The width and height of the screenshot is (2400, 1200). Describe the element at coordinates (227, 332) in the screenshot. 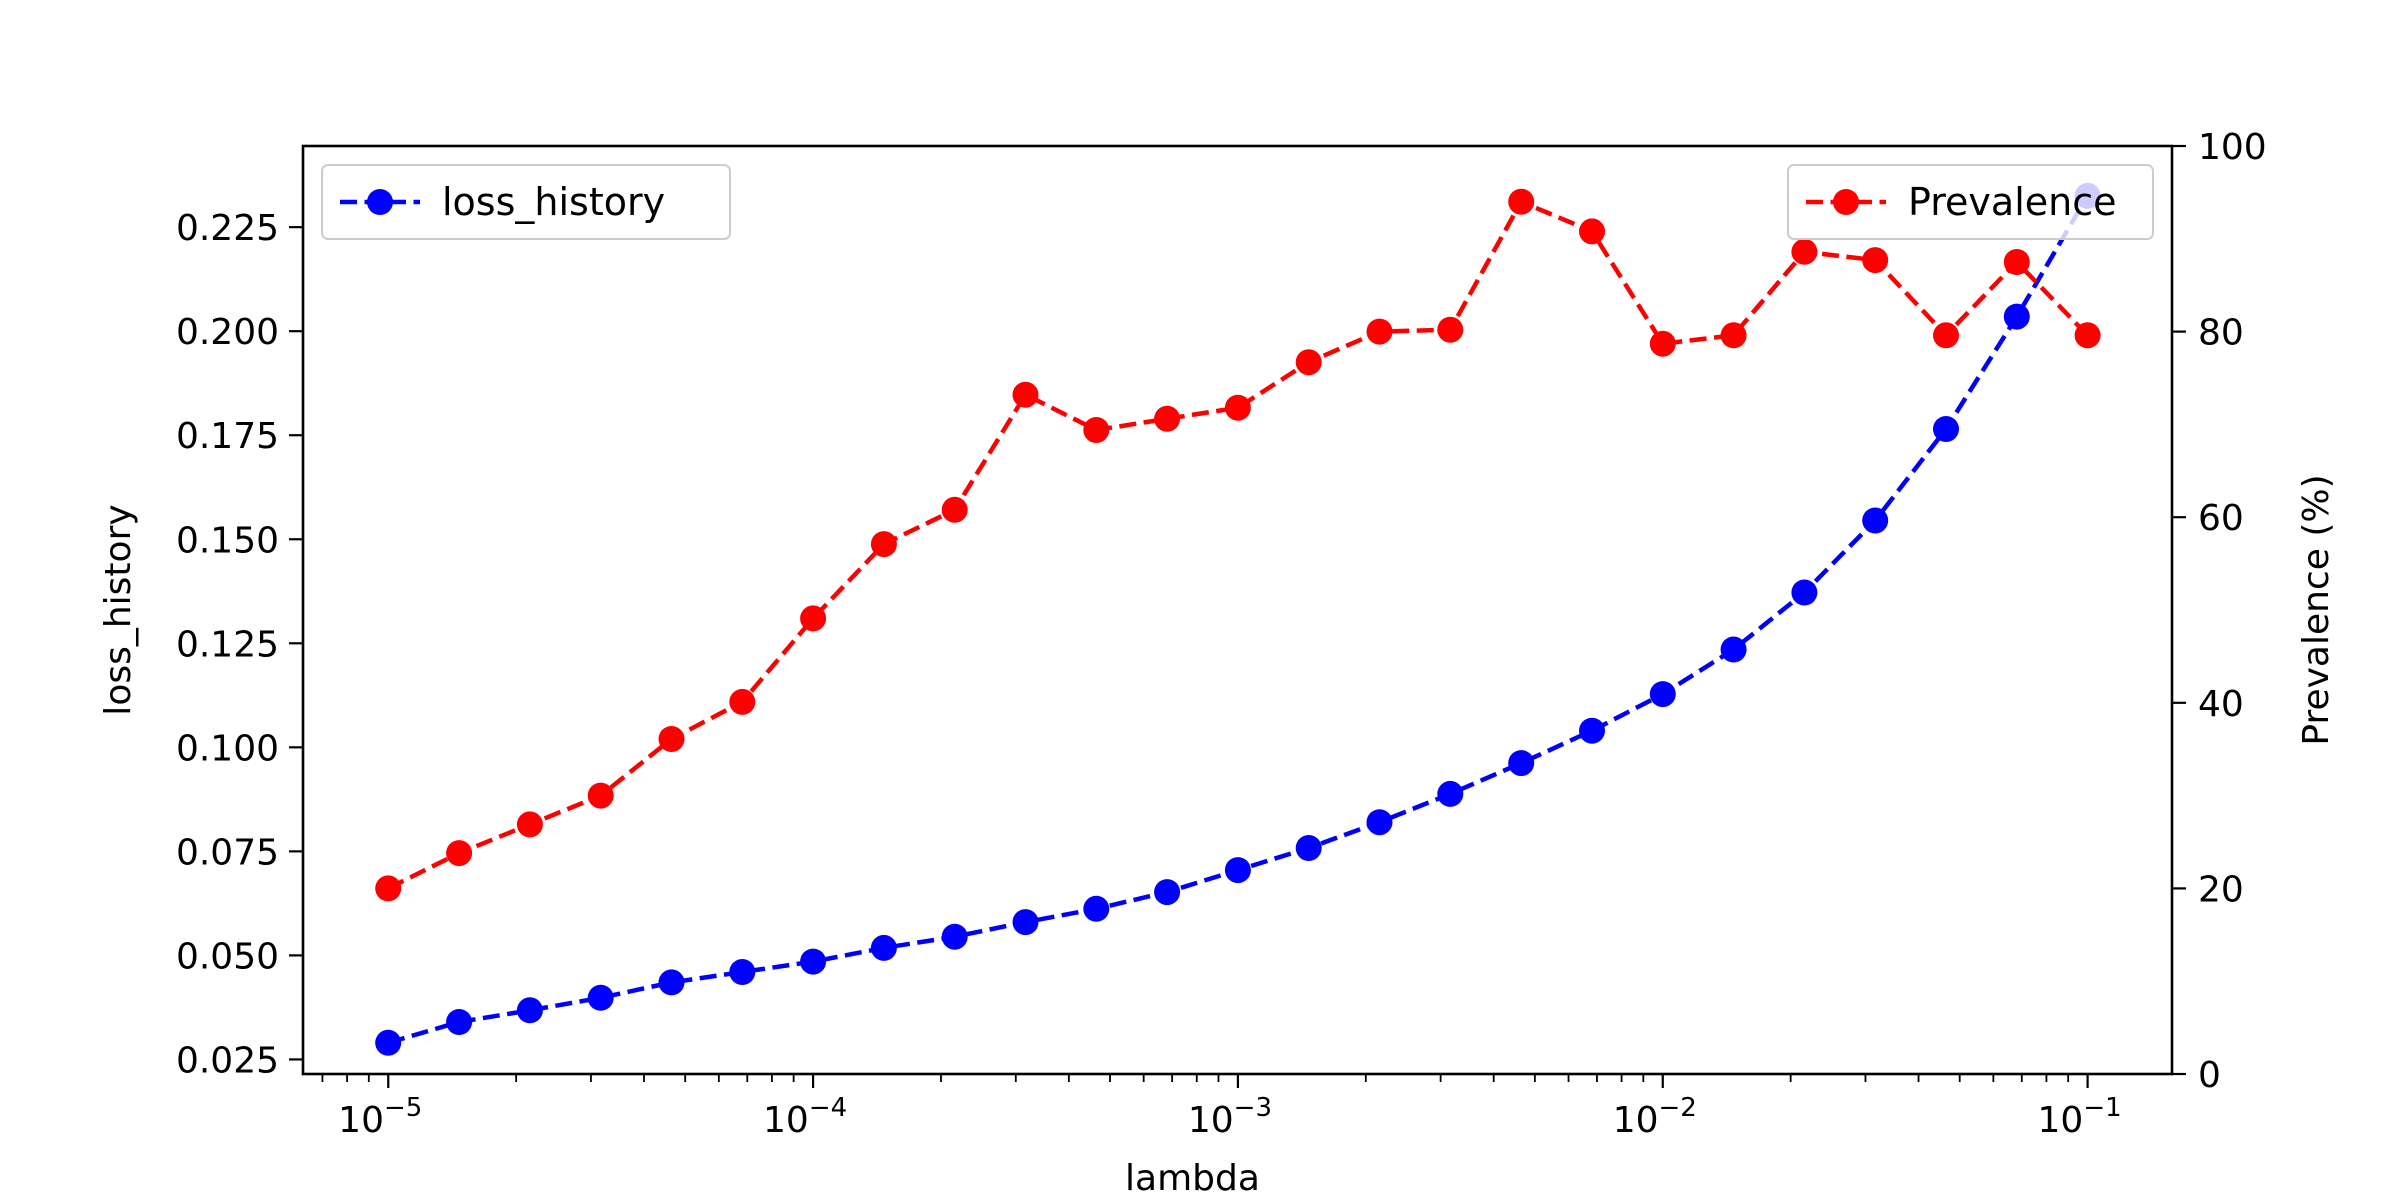

I see `left-y-tick-label: 0.200` at that location.